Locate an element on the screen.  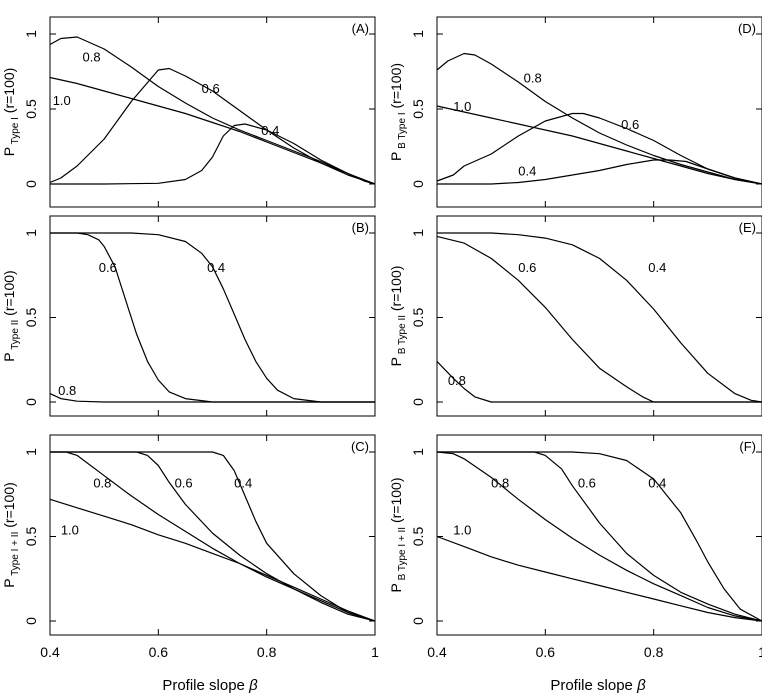
y-axis-label: P Type I + II (r=100) is located at coordinates (11, 535).